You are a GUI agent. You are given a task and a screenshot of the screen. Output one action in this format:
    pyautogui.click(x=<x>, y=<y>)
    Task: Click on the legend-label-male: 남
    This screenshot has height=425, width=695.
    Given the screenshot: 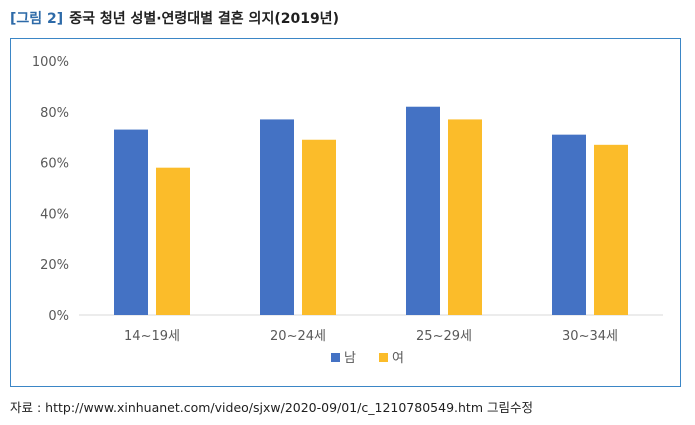 What is the action you would take?
    pyautogui.click(x=350, y=358)
    